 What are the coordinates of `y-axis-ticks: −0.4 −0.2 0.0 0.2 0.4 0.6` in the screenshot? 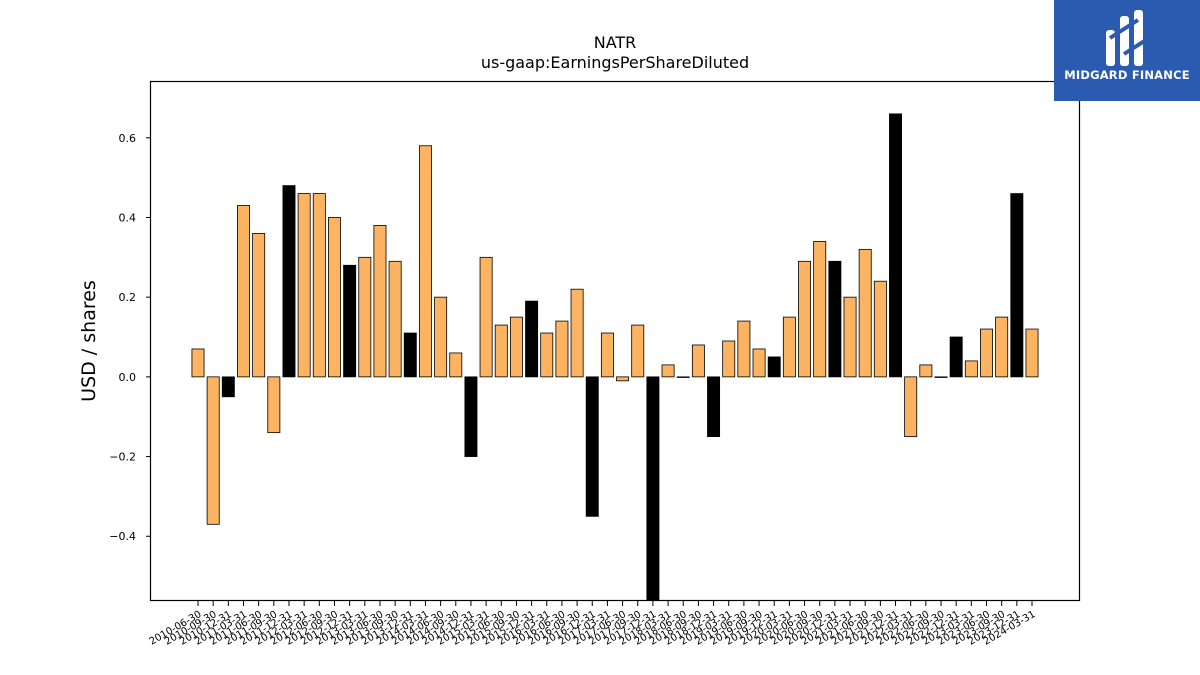 It's located at (130, 337).